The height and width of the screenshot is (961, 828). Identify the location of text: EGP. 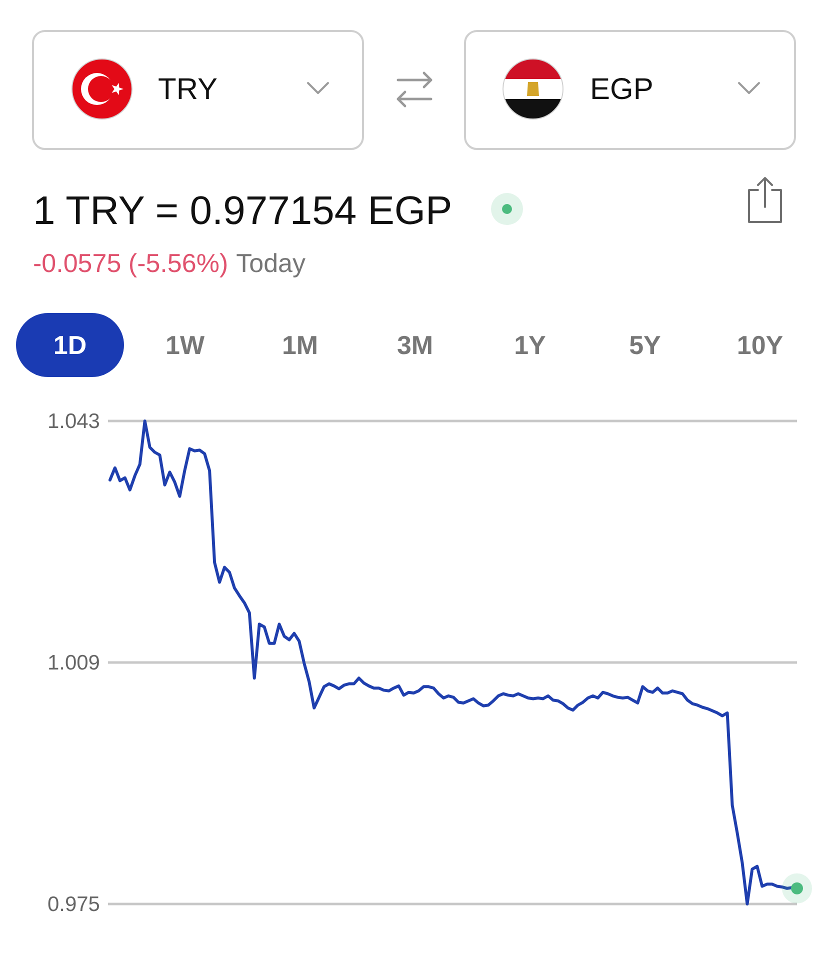
(622, 89).